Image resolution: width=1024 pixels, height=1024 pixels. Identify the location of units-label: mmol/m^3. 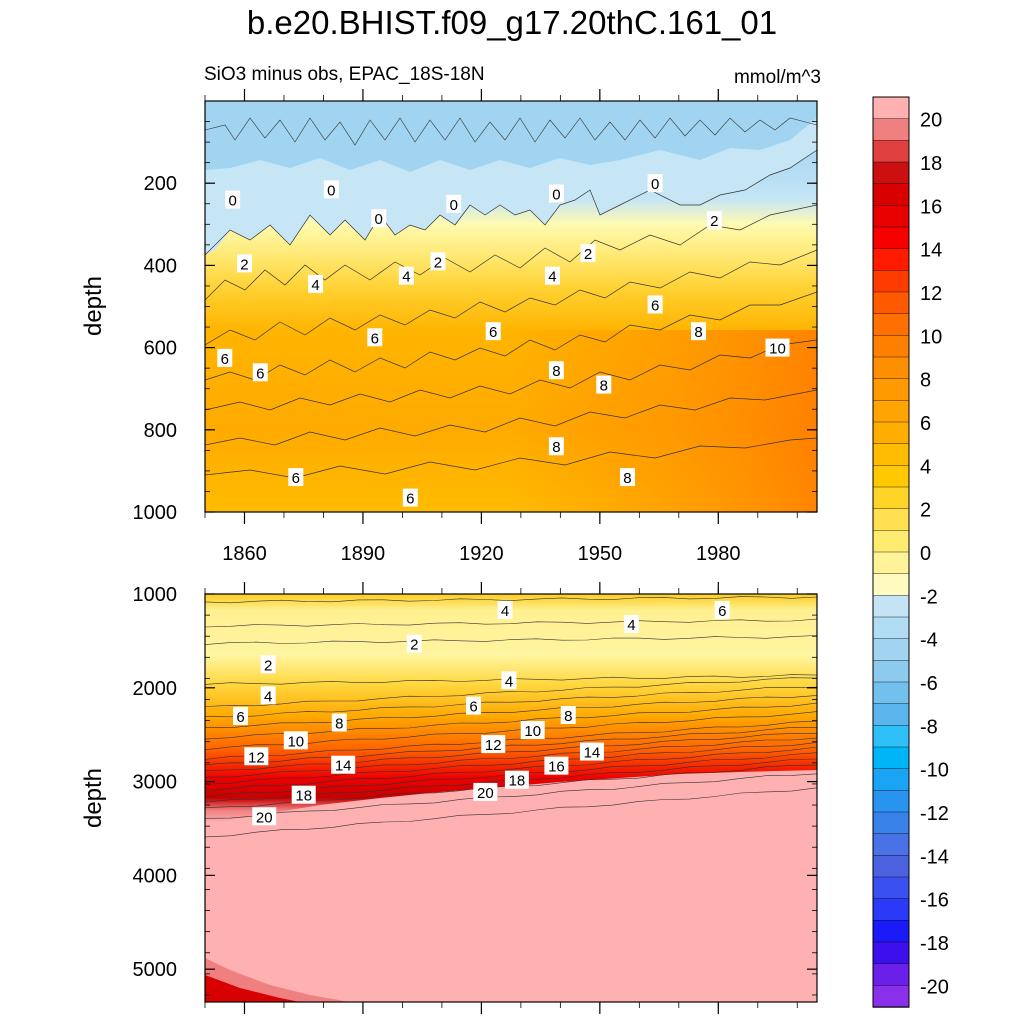
(777, 77).